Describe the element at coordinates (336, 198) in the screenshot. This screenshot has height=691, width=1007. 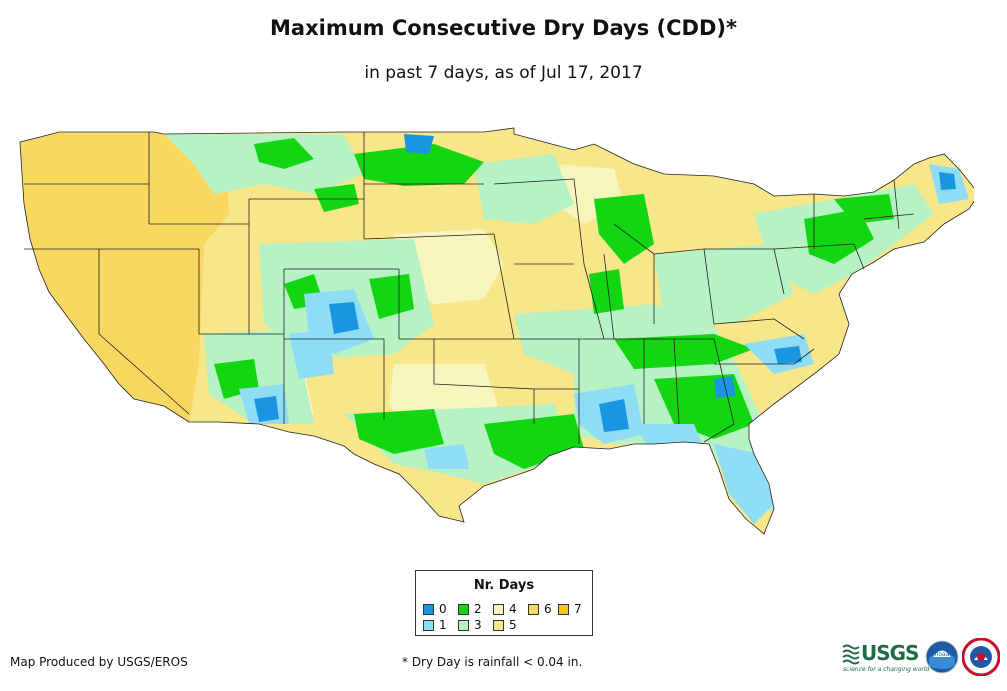
I see `region-montana-2day` at that location.